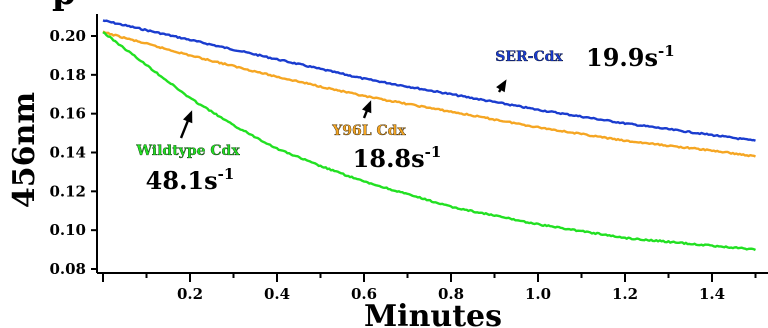 This screenshot has height=328, width=768. Describe the element at coordinates (67, 153) in the screenshot. I see `y-tick-label: 0.14` at that location.